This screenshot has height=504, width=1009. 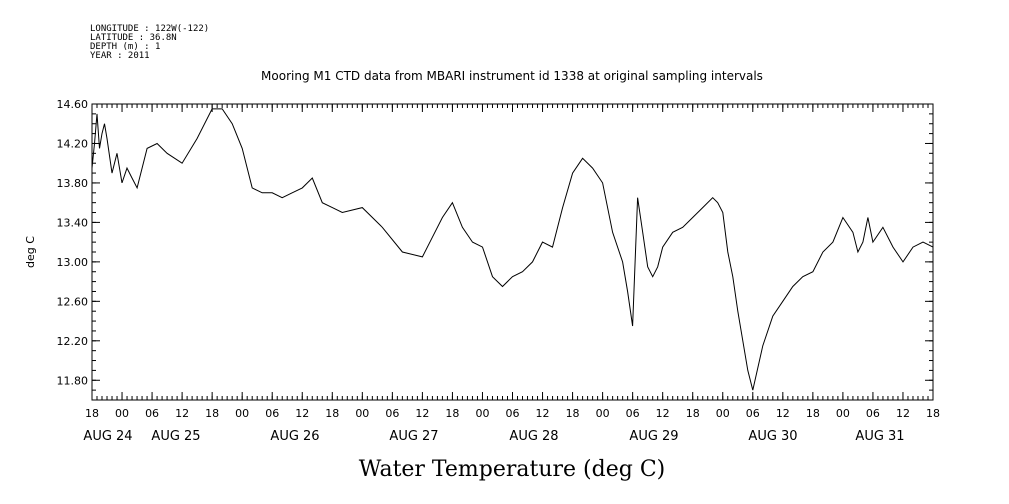 What do you see at coordinates (107, 436) in the screenshot?
I see `x-date-label: AUG 24` at bounding box center [107, 436].